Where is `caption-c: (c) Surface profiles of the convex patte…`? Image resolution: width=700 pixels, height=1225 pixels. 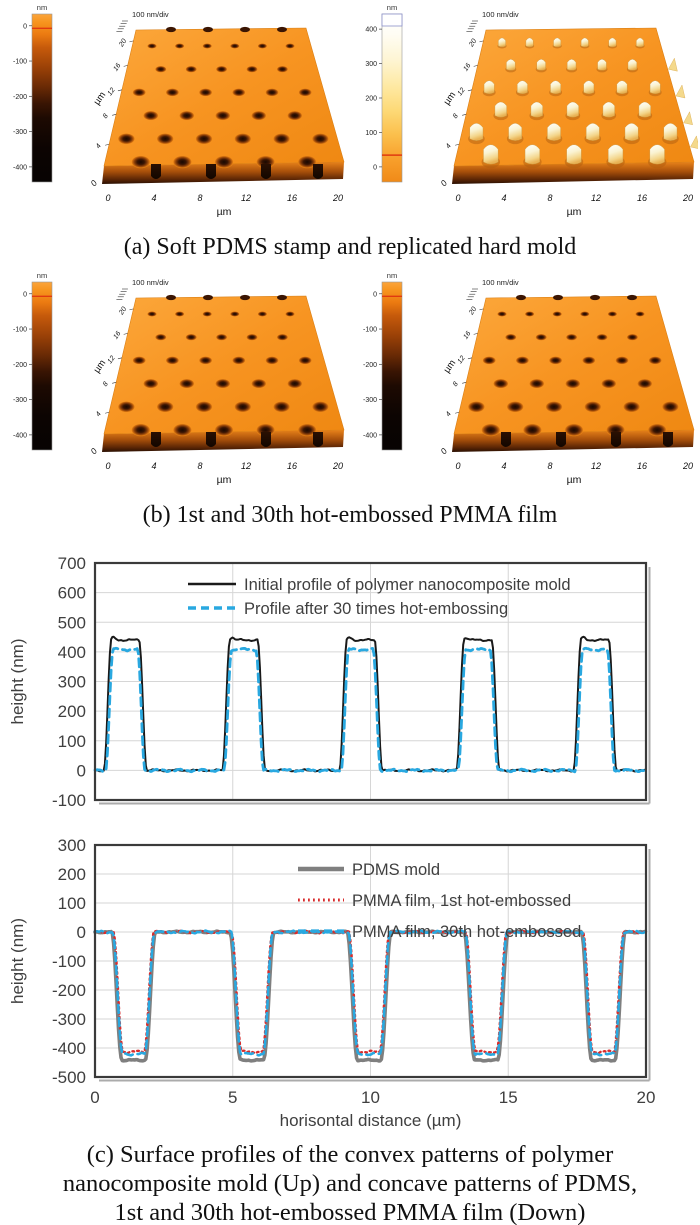 caption-c: (c) Surface profiles of the convex patte… is located at coordinates (350, 1182).